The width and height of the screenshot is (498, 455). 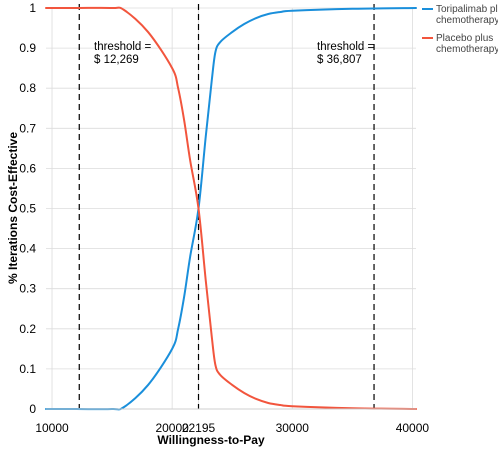 What do you see at coordinates (27, 369) in the screenshot?
I see `y-tick-label: 0.1` at bounding box center [27, 369].